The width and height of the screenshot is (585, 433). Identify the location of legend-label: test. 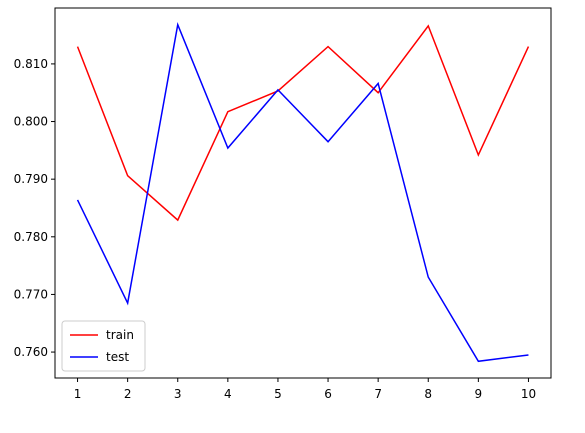
(117, 357).